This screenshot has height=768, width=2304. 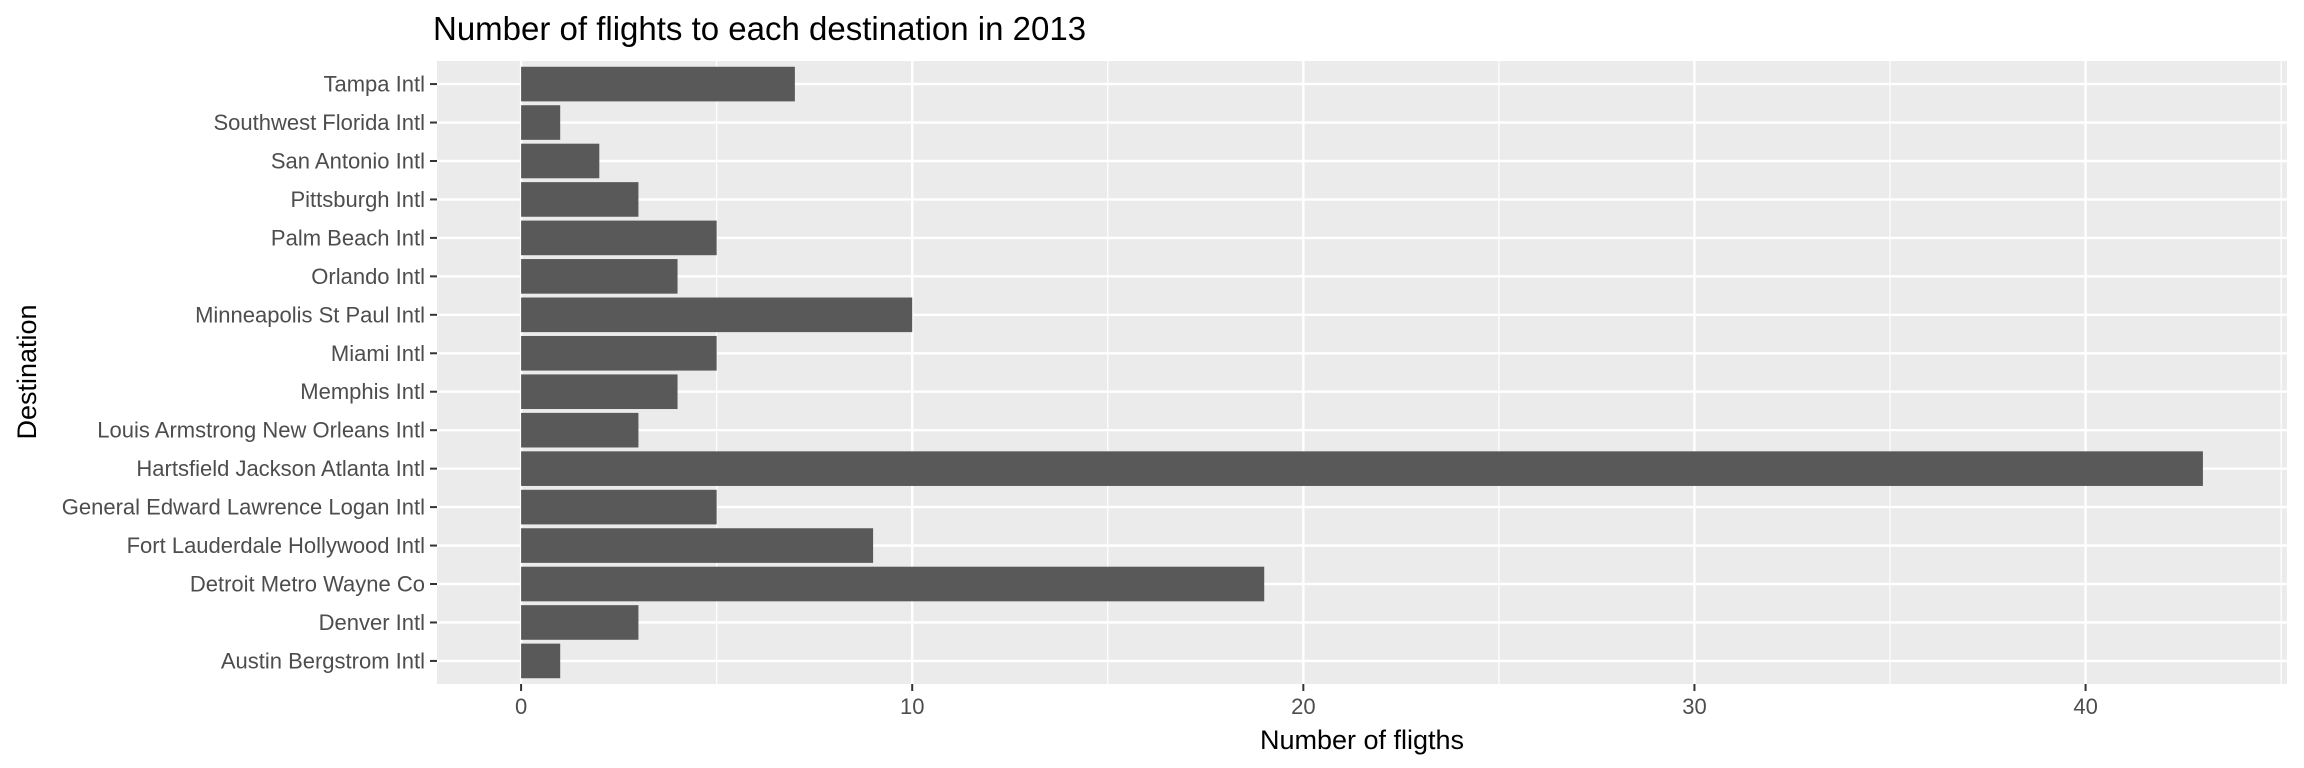 I want to click on y-tick-label: Miami Intl, so click(x=378, y=353).